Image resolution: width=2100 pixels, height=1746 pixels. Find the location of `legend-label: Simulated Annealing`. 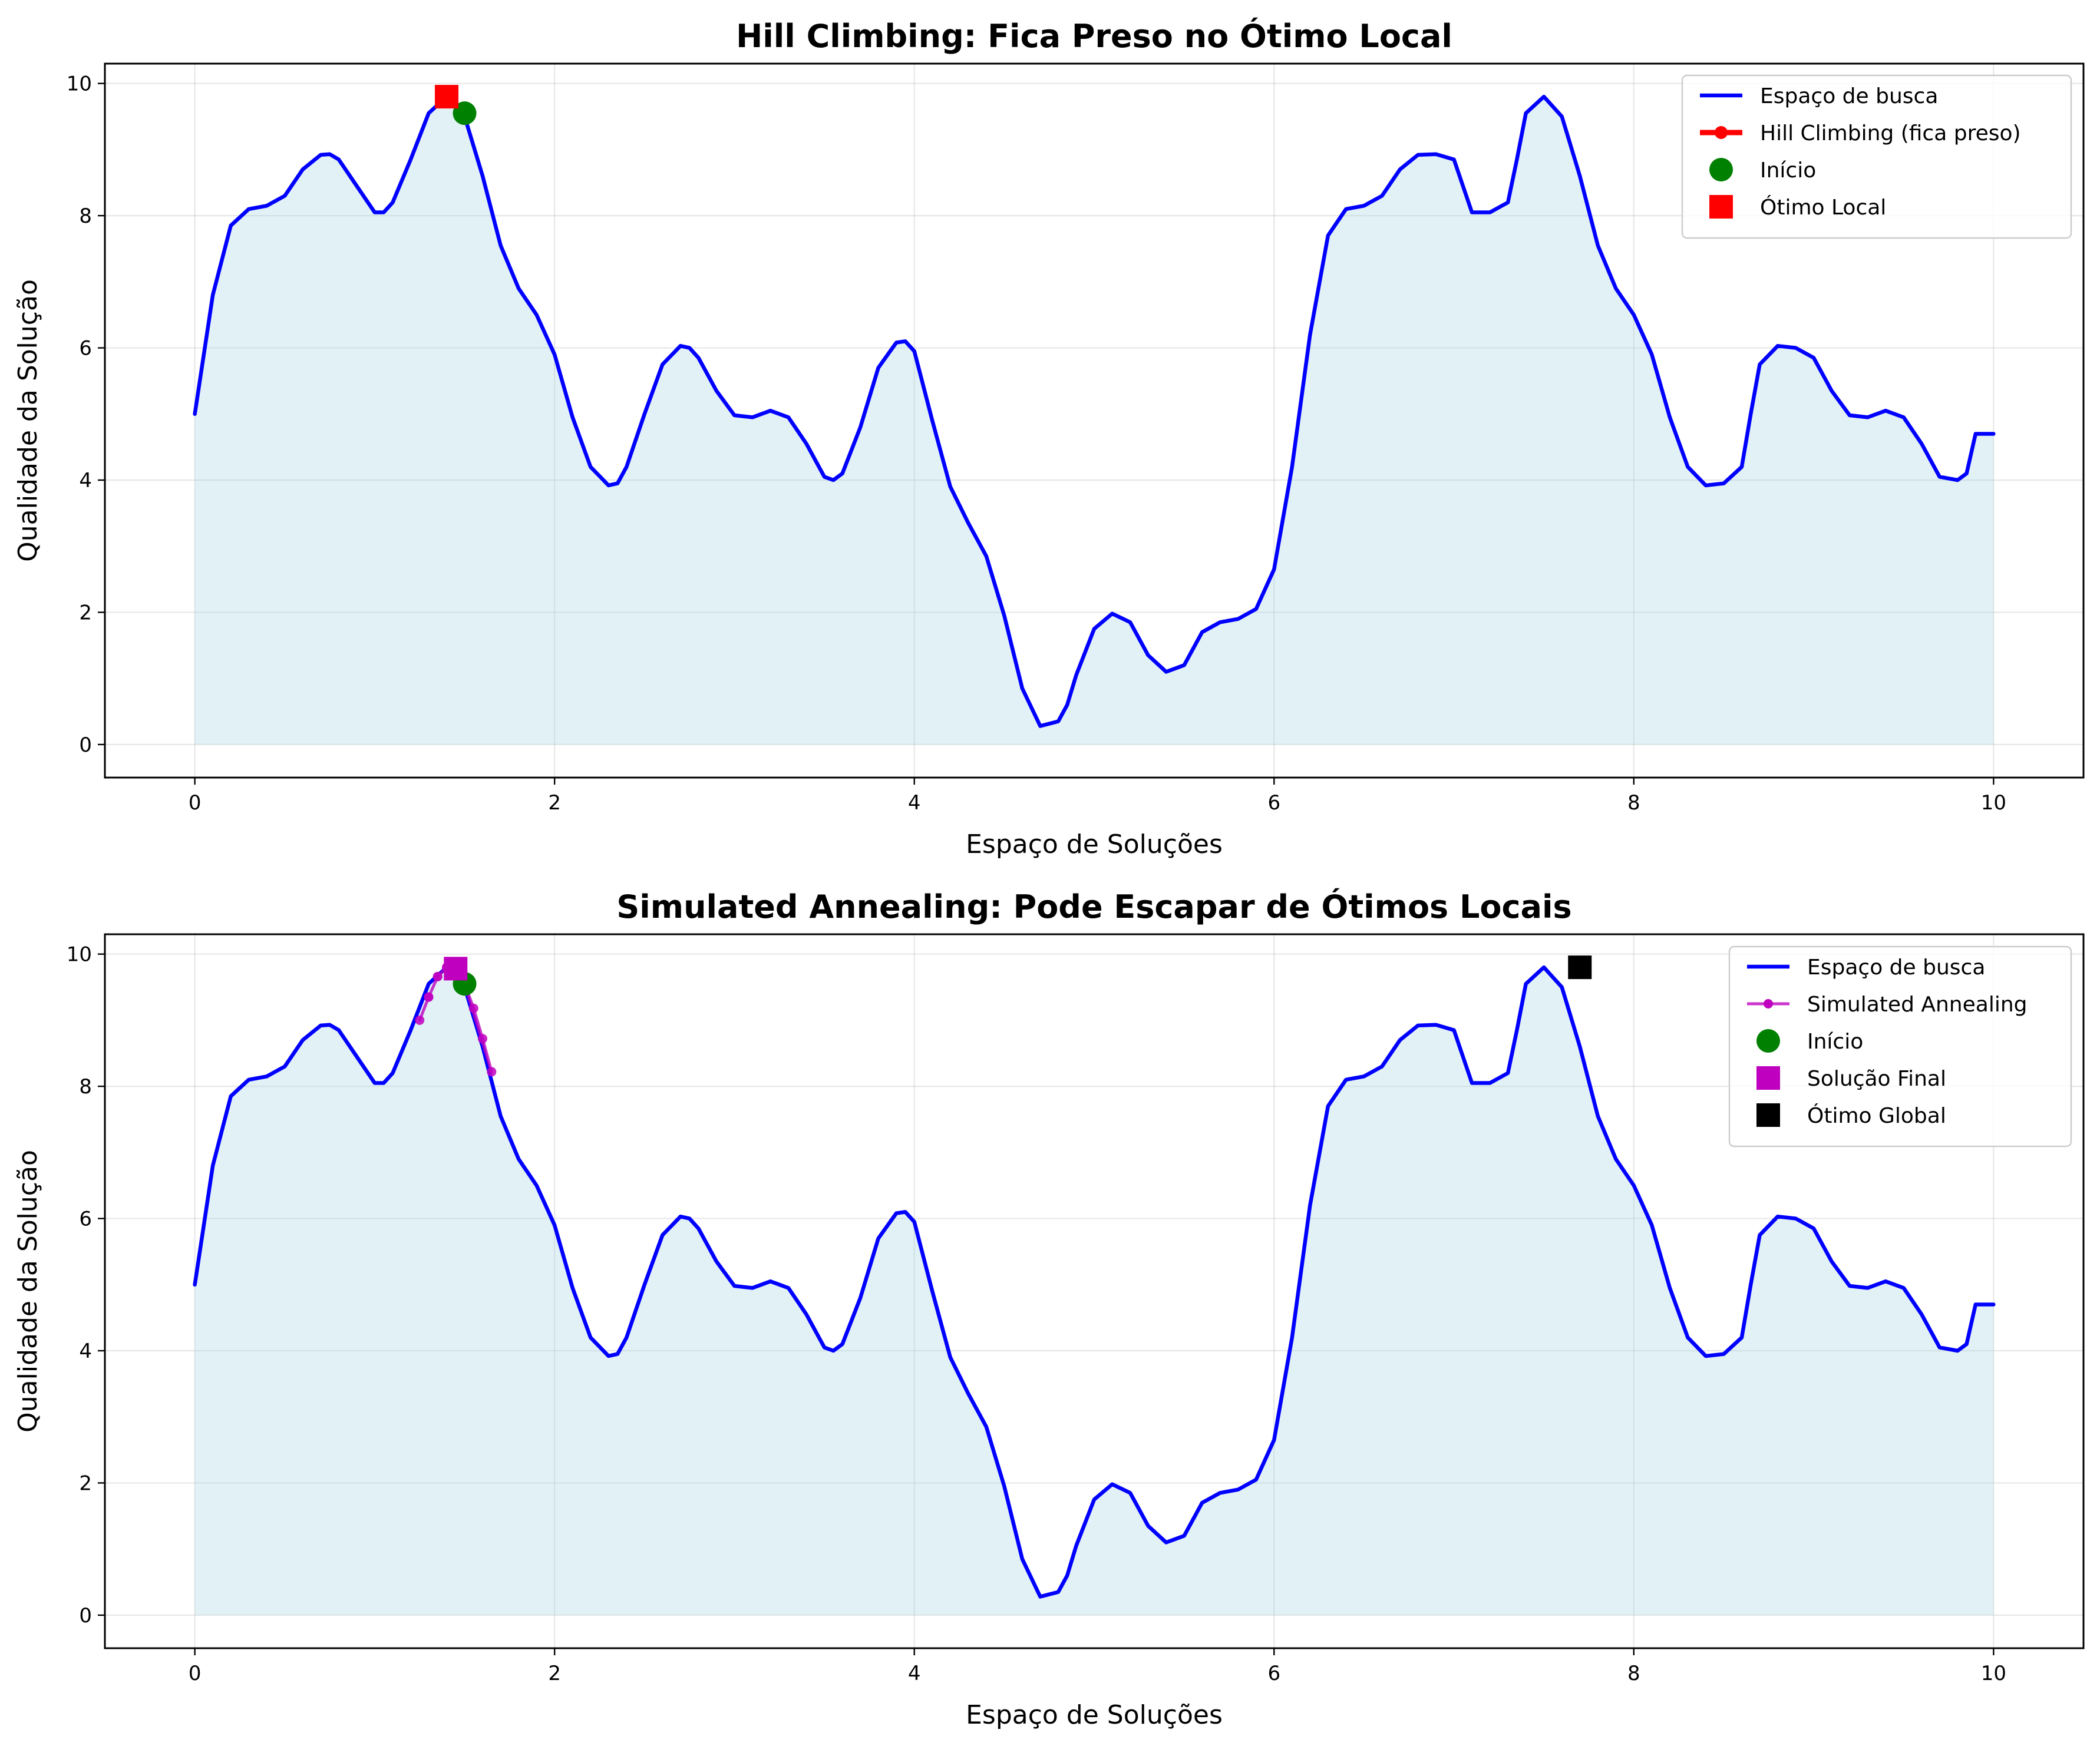

legend-label: Simulated Annealing is located at coordinates (1917, 1005).